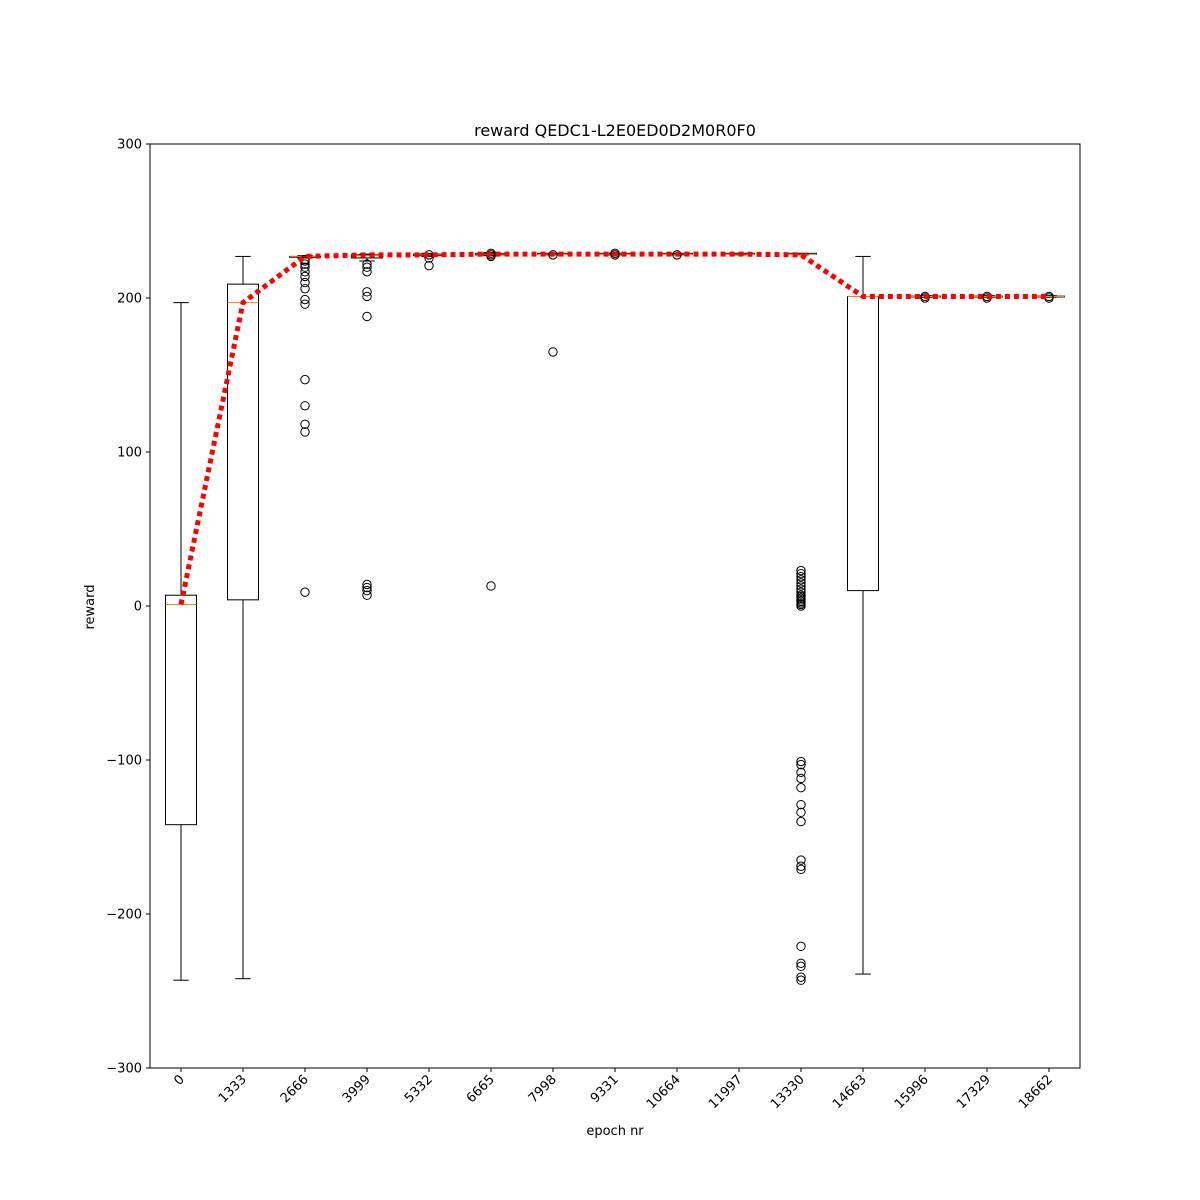 The image size is (1200, 1200). I want to click on chart-title: reward QEDC1-L2E0ED0D2M0R0F0, so click(615, 130).